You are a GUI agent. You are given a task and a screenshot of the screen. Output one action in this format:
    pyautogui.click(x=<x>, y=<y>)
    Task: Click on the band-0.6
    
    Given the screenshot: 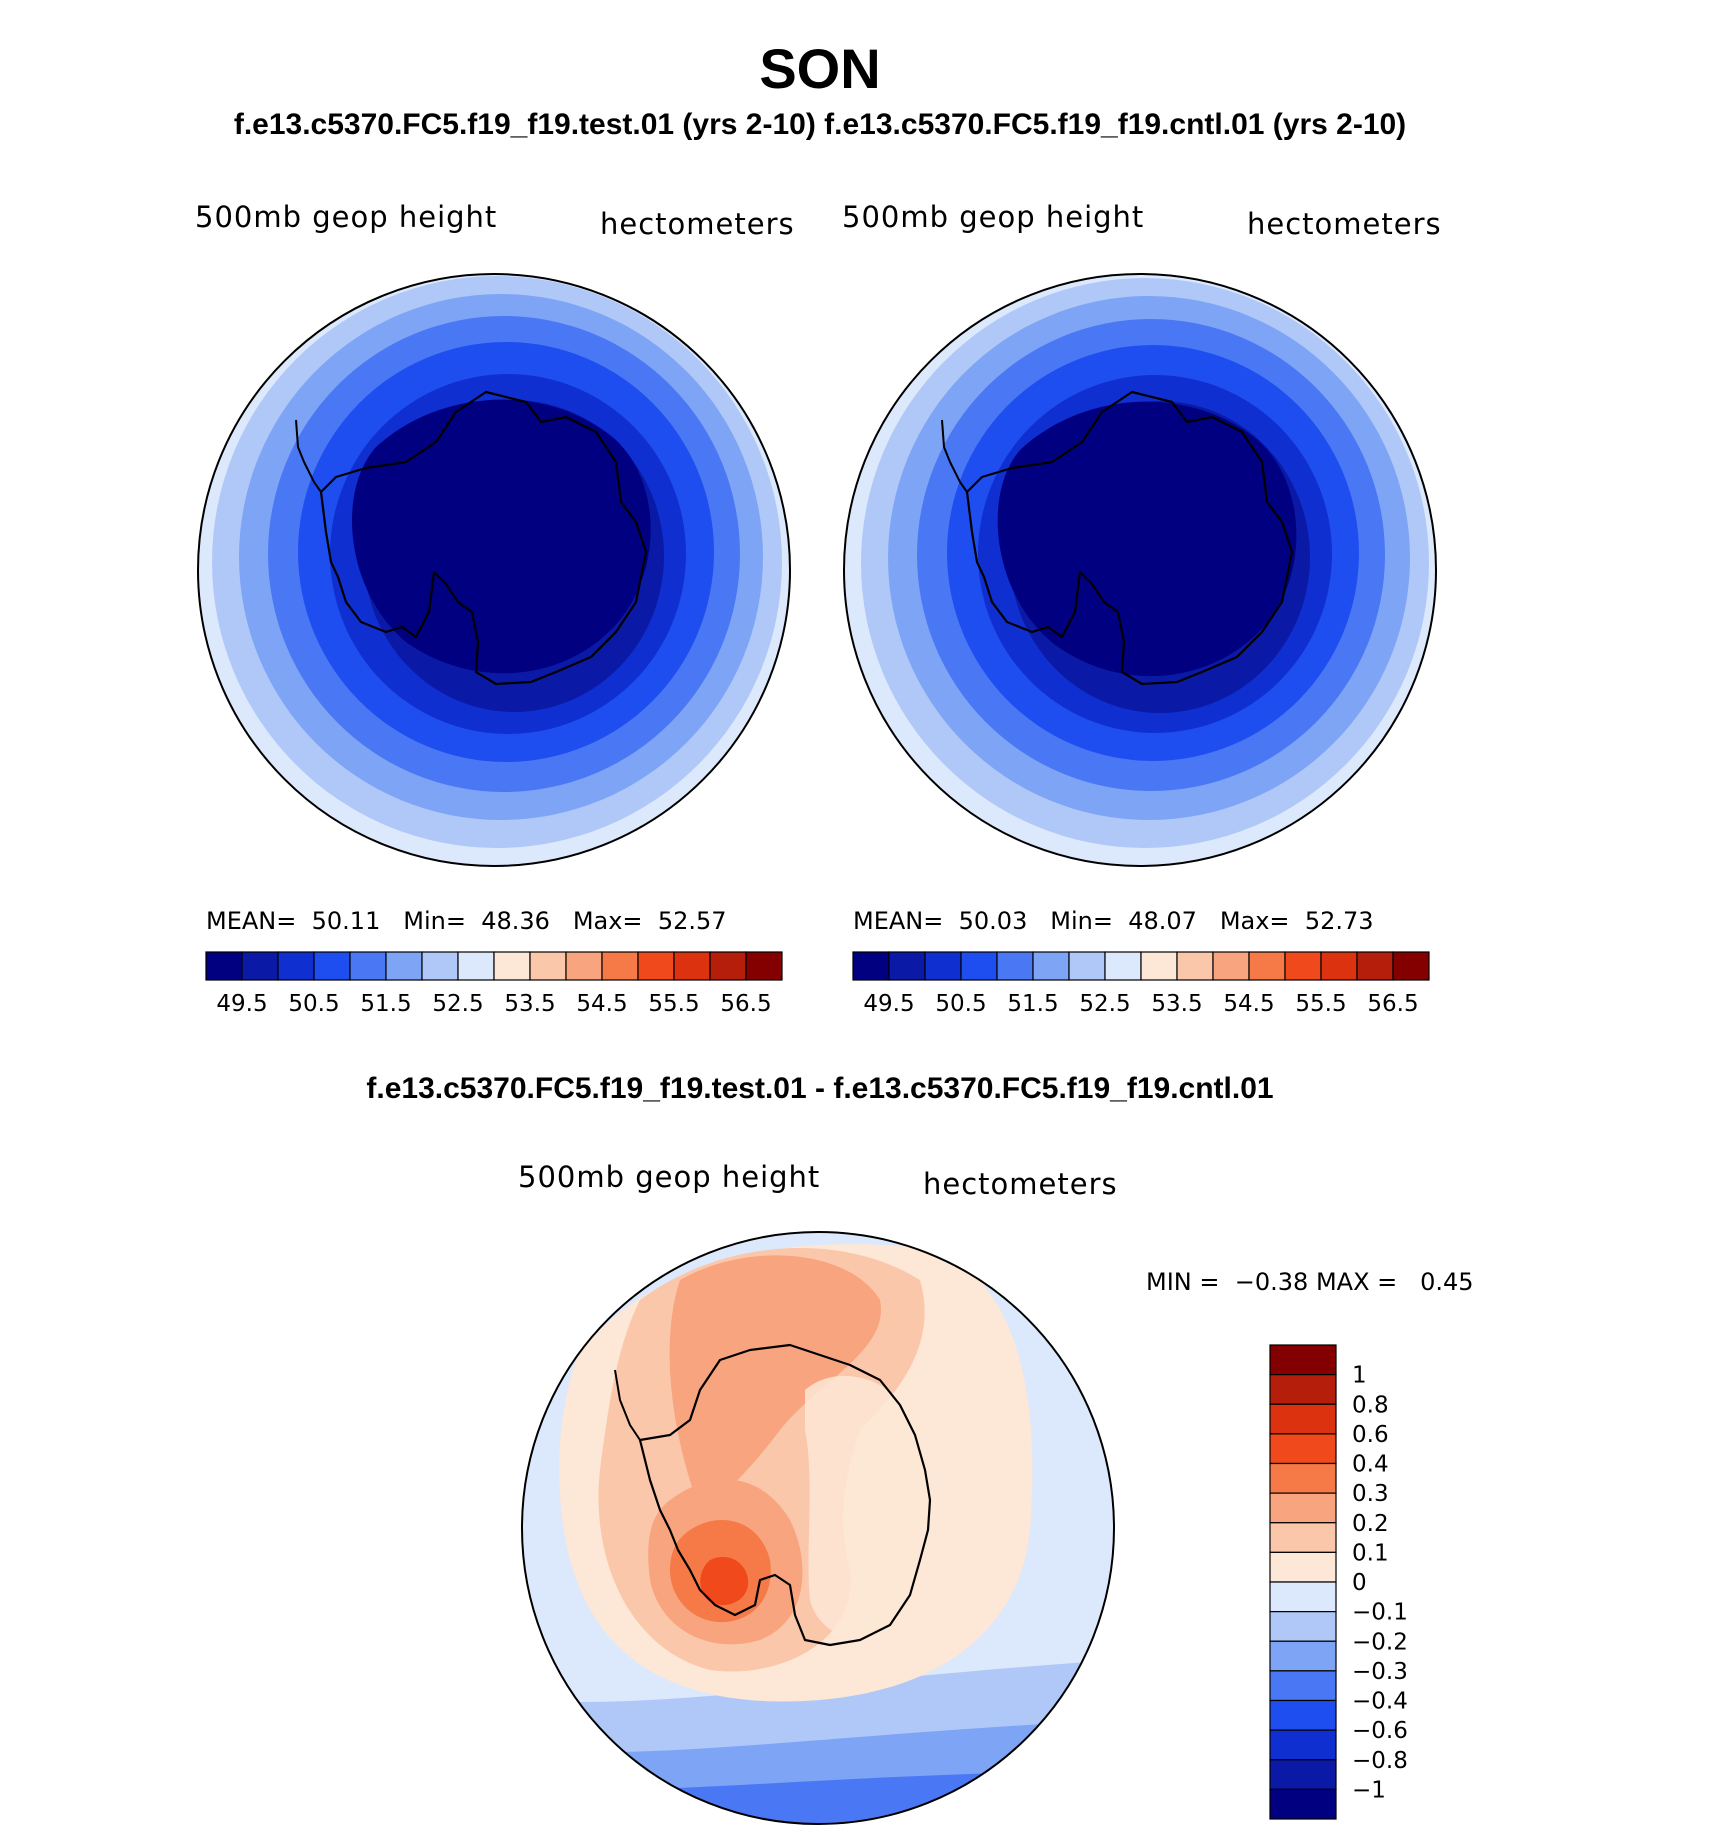 What is the action you would take?
    pyautogui.click(x=724, y=1581)
    